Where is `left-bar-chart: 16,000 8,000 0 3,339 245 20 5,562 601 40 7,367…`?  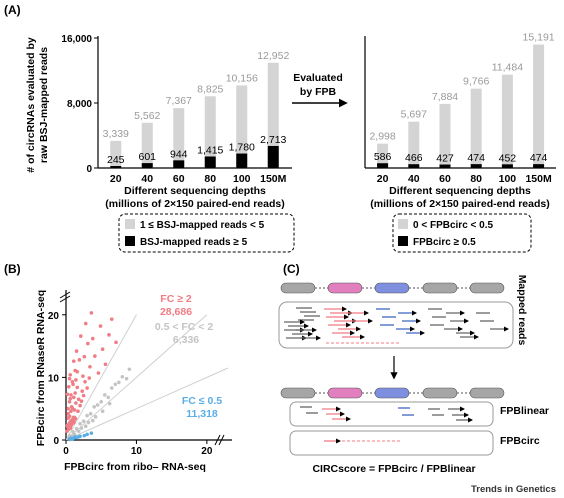 left-bar-chart: 16,000 8,000 0 3,339 245 20 5,562 601 40 7,367… is located at coordinates (176, 109).